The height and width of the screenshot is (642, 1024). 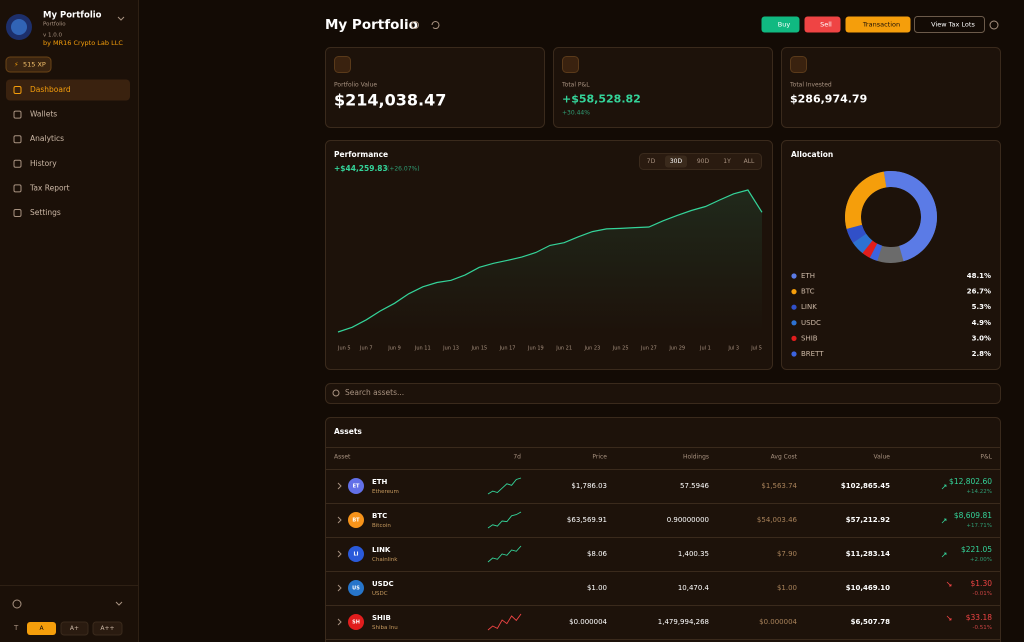 What do you see at coordinates (982, 628) in the screenshot?
I see `pnl-pct: -0.51%` at bounding box center [982, 628].